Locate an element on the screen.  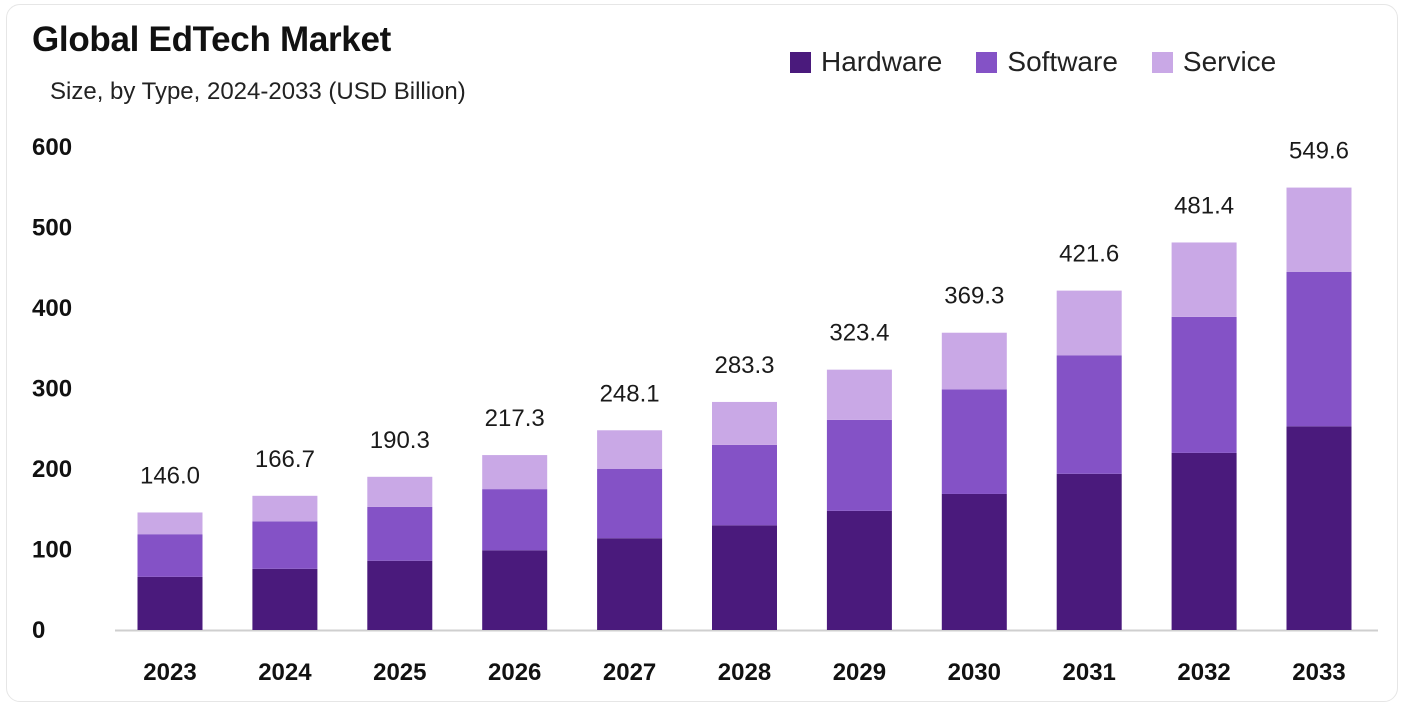
y-tick-label: 500 is located at coordinates (52, 228).